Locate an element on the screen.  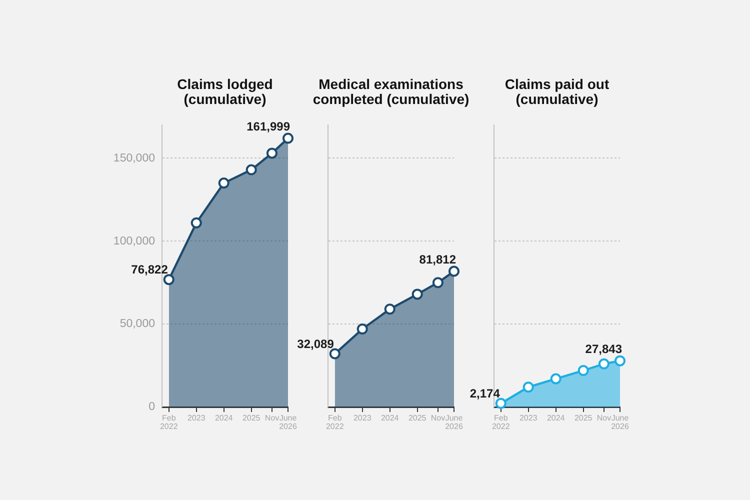
data-label: 81,812 is located at coordinates (437, 259).